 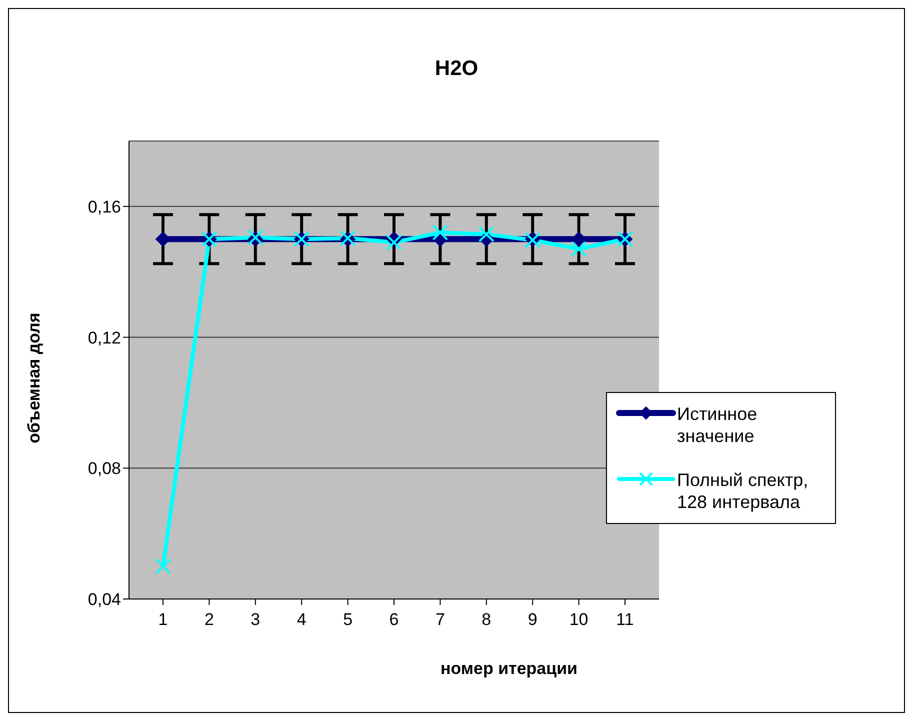 I want to click on y-tick-label: 0,12, so click(x=104, y=338).